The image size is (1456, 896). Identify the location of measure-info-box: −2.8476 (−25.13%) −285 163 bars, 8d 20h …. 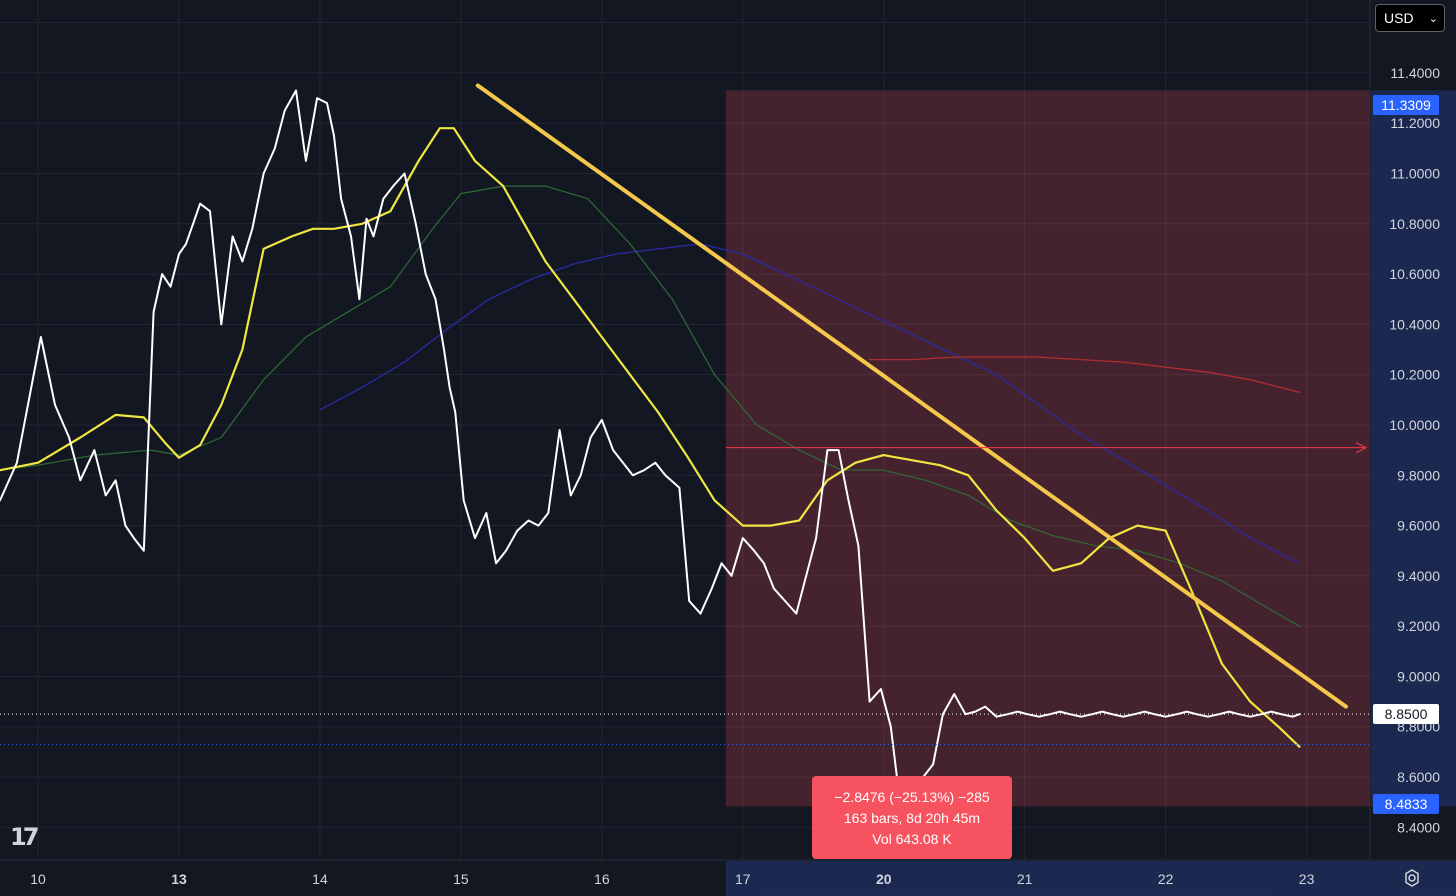
(912, 817).